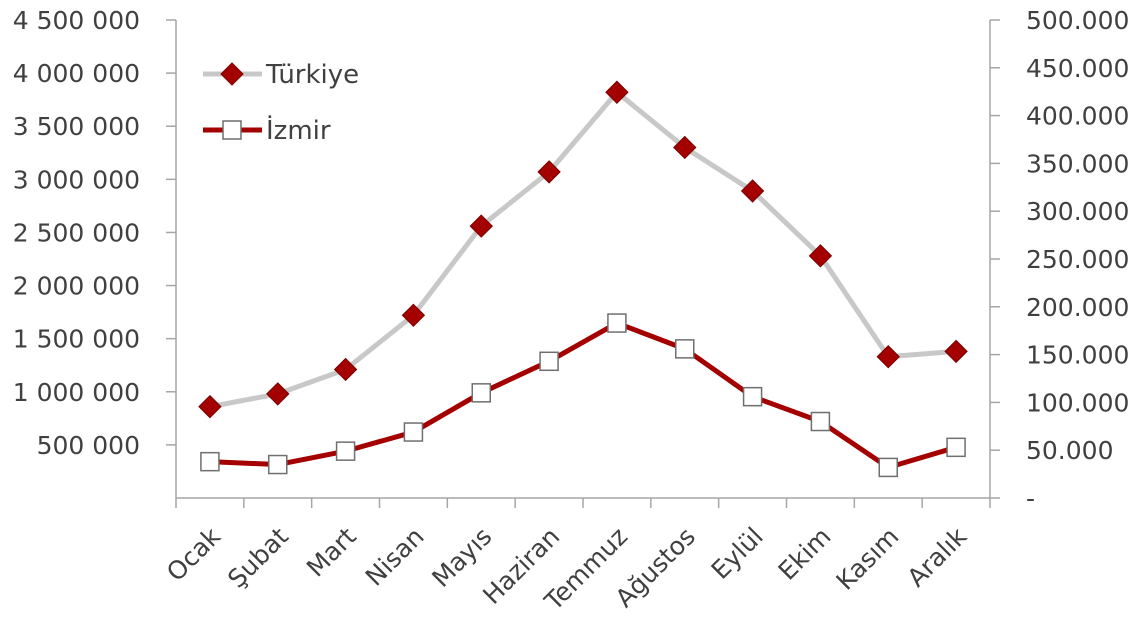 This screenshot has height=632, width=1140. I want to click on x-tick-label: Kasım, so click(868, 559).